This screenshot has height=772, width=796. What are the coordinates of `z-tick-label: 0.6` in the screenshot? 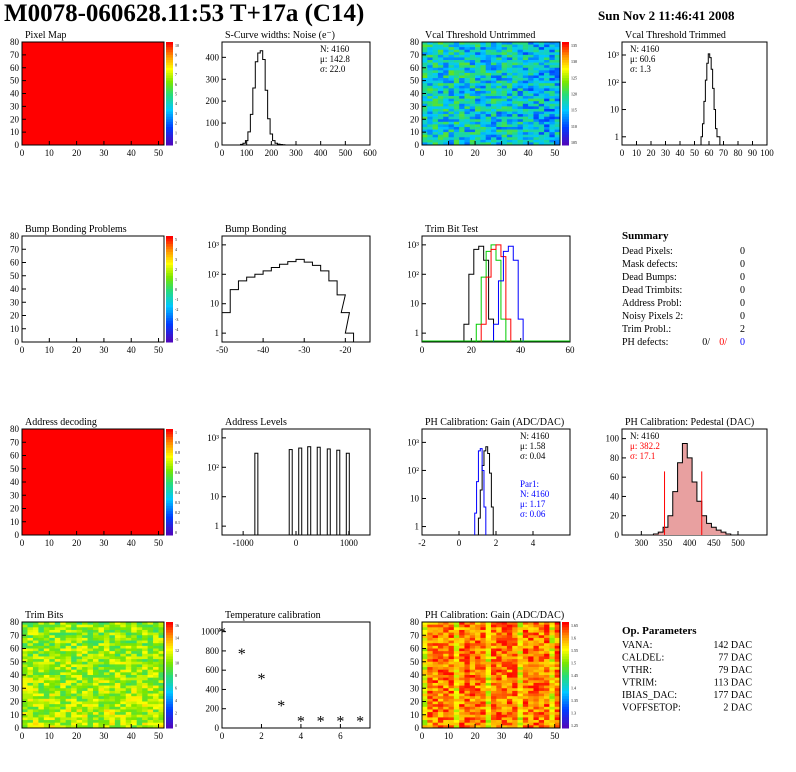 It's located at (177, 472).